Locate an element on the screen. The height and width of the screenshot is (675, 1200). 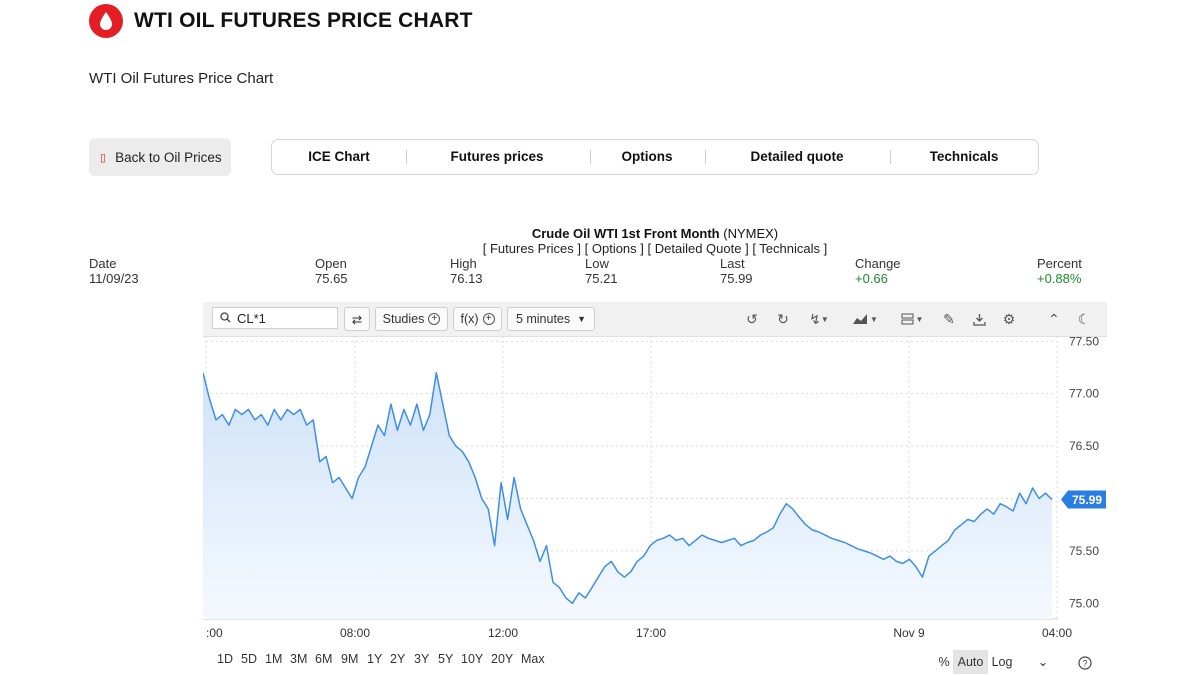
layout-menu-icon: ▼ is located at coordinates (912, 319).